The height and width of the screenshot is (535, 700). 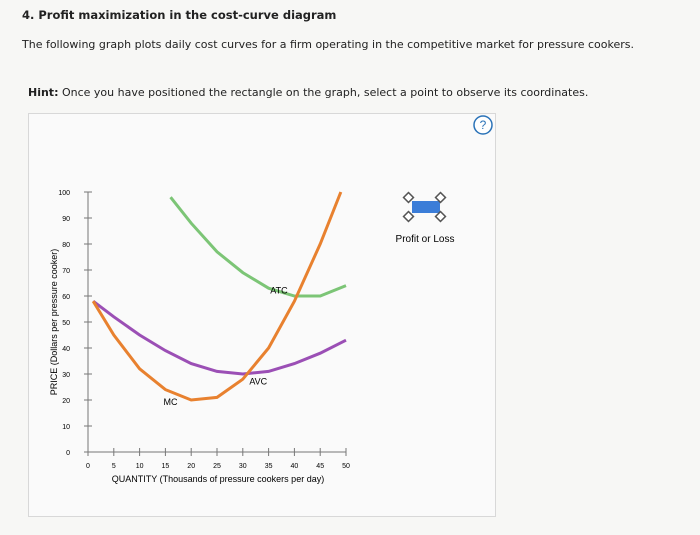 I want to click on y-tick-label: 60, so click(x=66, y=297).